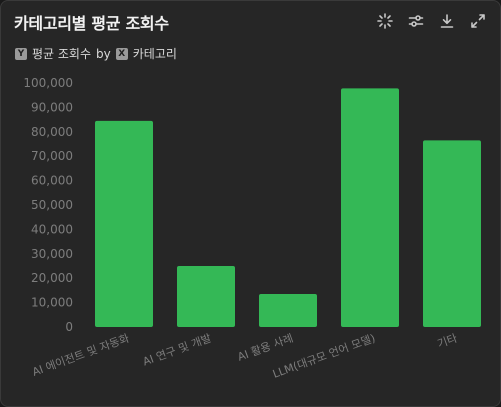 The image size is (501, 407). Describe the element at coordinates (52, 181) in the screenshot. I see `y-tick-label: 60,000` at that location.